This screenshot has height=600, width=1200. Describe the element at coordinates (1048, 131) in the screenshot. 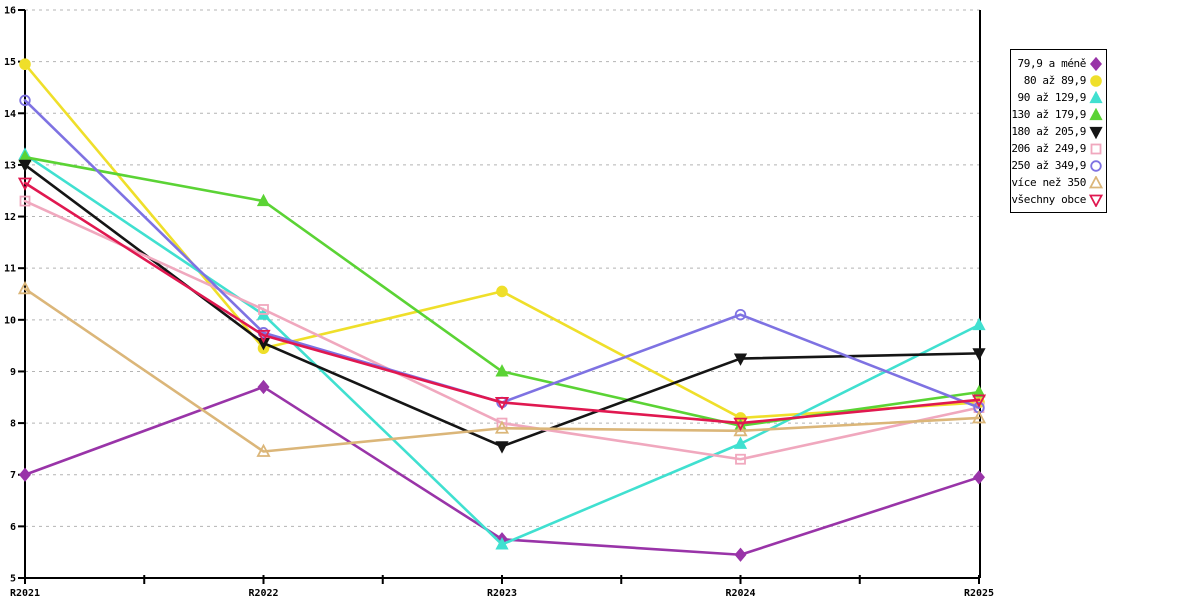

I see `legend-label: 180 až 205,9` at that location.